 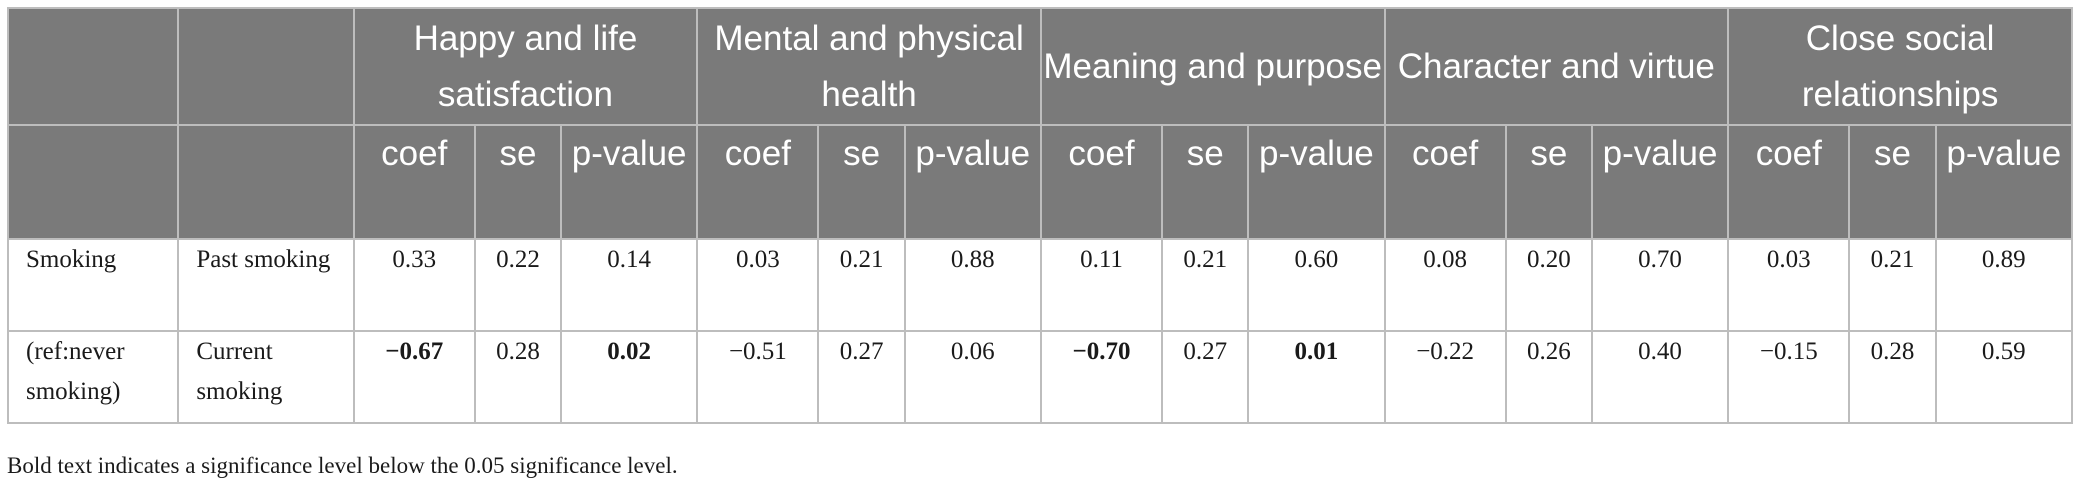 What do you see at coordinates (629, 285) in the screenshot?
I see `pvalue-cell: 0.14` at bounding box center [629, 285].